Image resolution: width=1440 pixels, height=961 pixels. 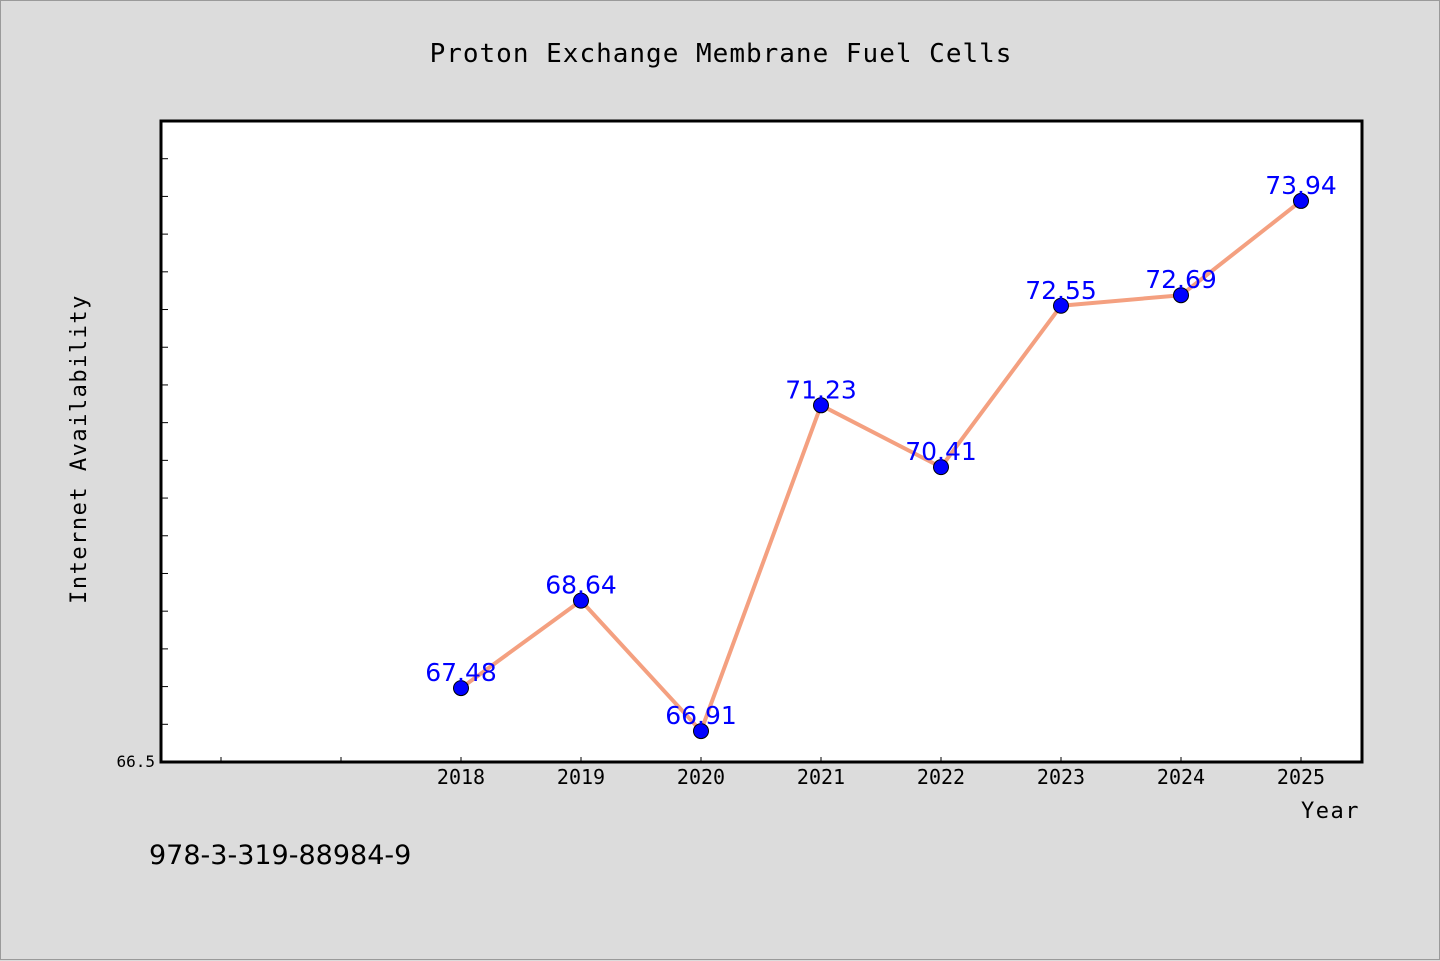 What do you see at coordinates (1301, 185) in the screenshot?
I see `data-label: 73.94` at bounding box center [1301, 185].